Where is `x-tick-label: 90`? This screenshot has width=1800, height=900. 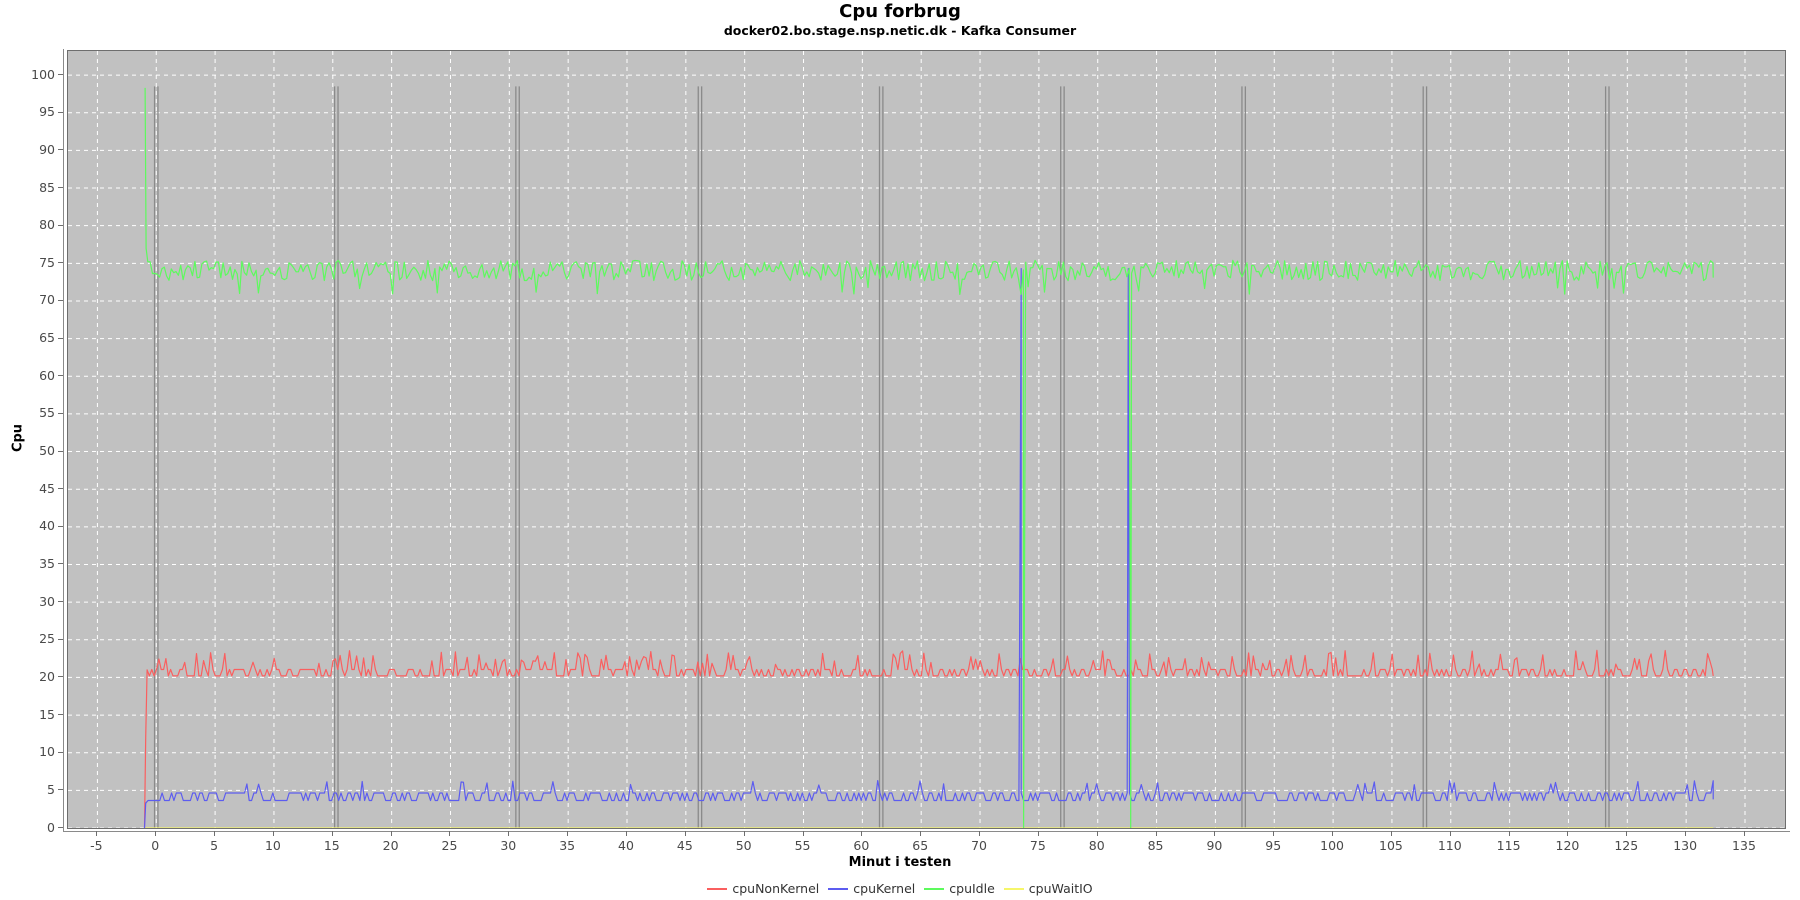 x-tick-label: 90 is located at coordinates (1214, 845).